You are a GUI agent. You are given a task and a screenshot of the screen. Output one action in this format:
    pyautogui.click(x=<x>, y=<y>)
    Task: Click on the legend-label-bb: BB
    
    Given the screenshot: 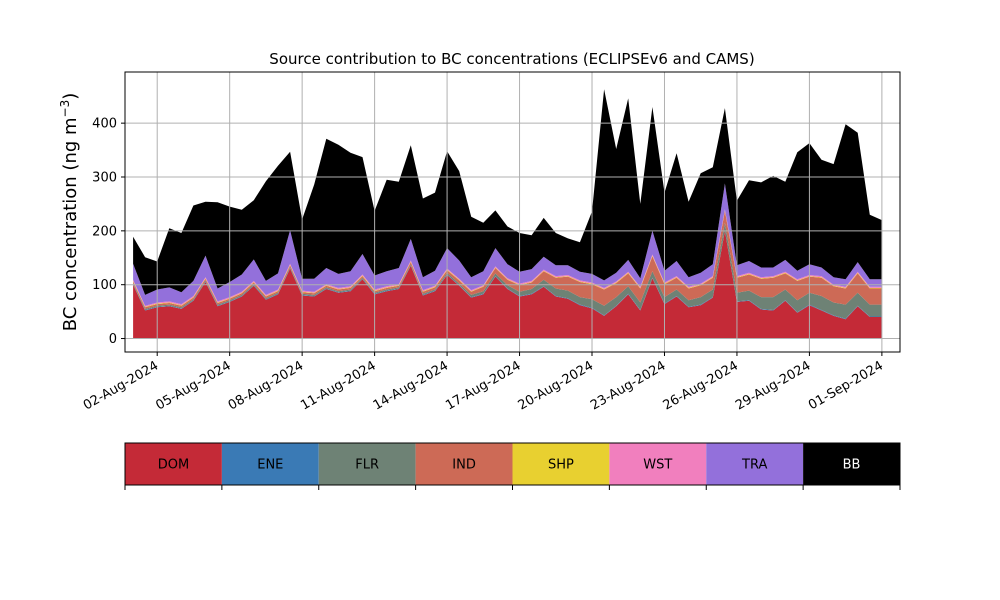 What is the action you would take?
    pyautogui.click(x=852, y=465)
    